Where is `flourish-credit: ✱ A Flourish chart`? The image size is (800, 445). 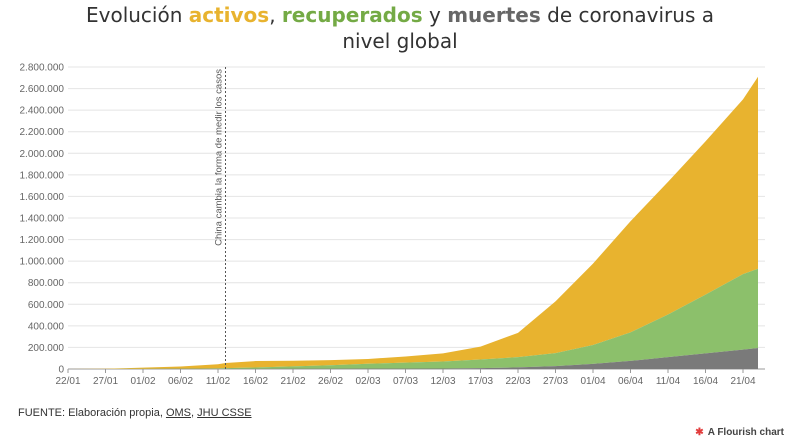
flourish-credit: ✱ A Flourish chart is located at coordinates (739, 432).